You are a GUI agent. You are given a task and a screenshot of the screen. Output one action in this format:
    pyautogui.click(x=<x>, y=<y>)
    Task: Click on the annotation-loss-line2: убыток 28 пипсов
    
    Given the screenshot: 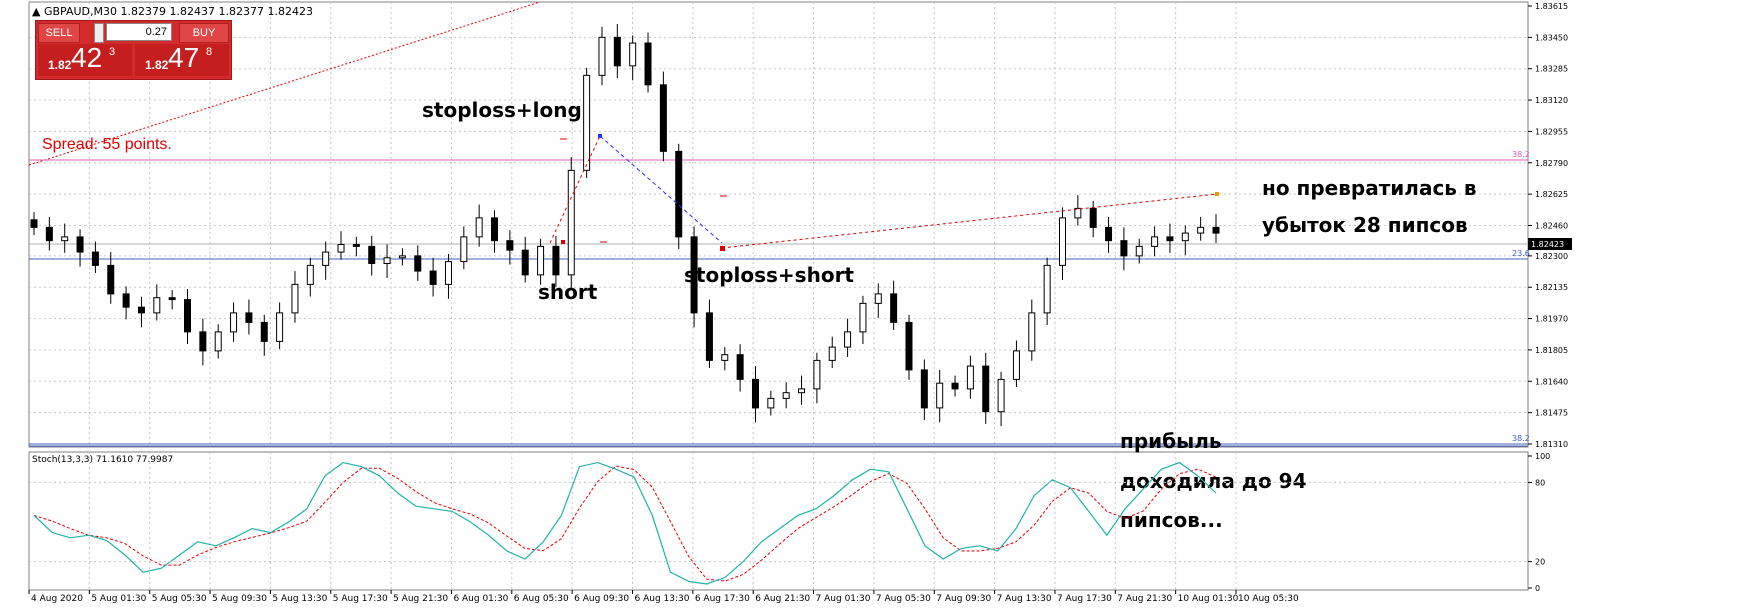 What is the action you would take?
    pyautogui.click(x=1365, y=225)
    